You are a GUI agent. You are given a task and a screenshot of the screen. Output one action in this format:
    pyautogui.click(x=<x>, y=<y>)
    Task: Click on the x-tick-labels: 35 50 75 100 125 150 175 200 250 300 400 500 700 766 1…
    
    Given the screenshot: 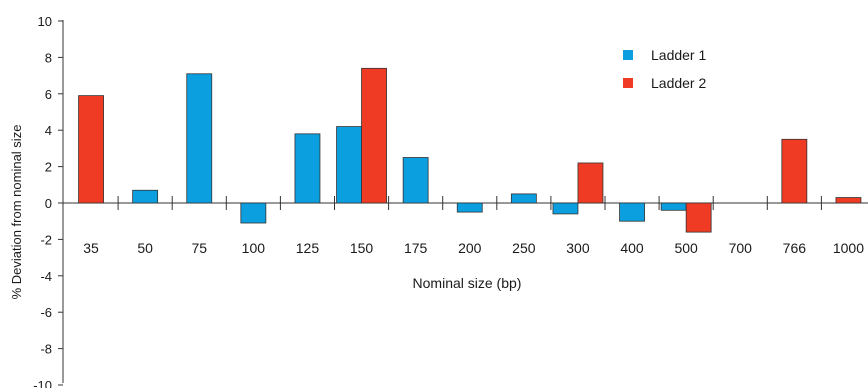 What is the action you would take?
    pyautogui.click(x=473, y=248)
    